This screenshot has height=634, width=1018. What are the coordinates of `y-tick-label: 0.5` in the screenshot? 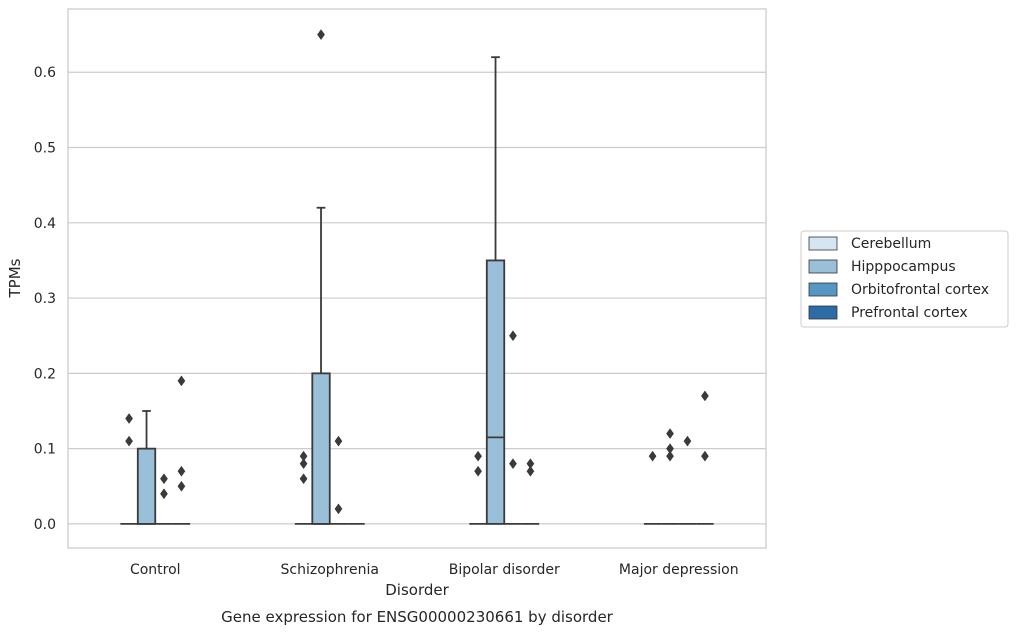 It's located at (45, 149).